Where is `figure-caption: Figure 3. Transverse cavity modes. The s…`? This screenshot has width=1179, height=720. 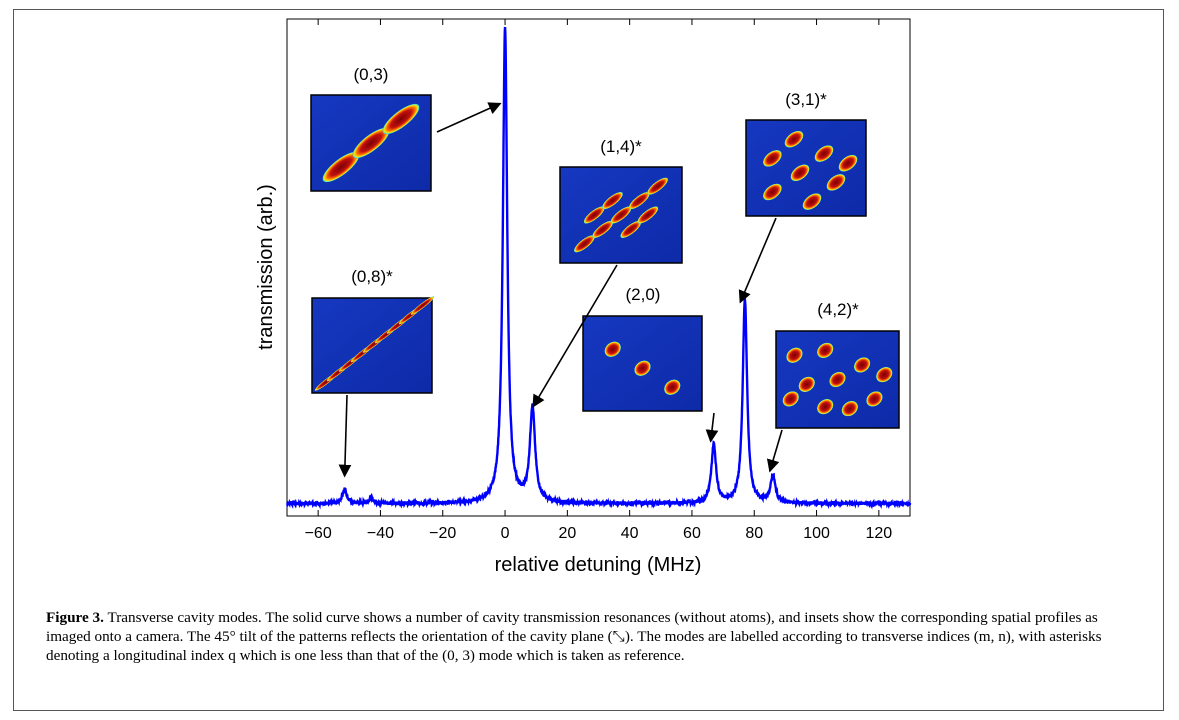
figure-caption: Figure 3. Transverse cavity modes. The s… is located at coordinates (591, 636).